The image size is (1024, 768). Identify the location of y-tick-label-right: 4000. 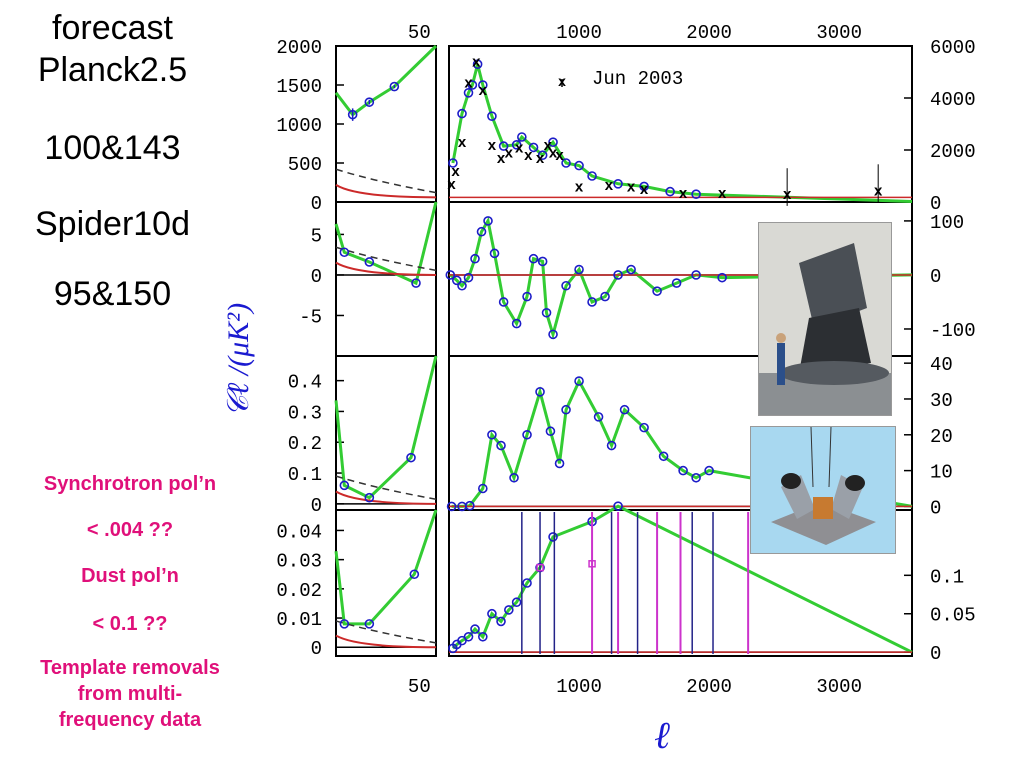
(953, 100).